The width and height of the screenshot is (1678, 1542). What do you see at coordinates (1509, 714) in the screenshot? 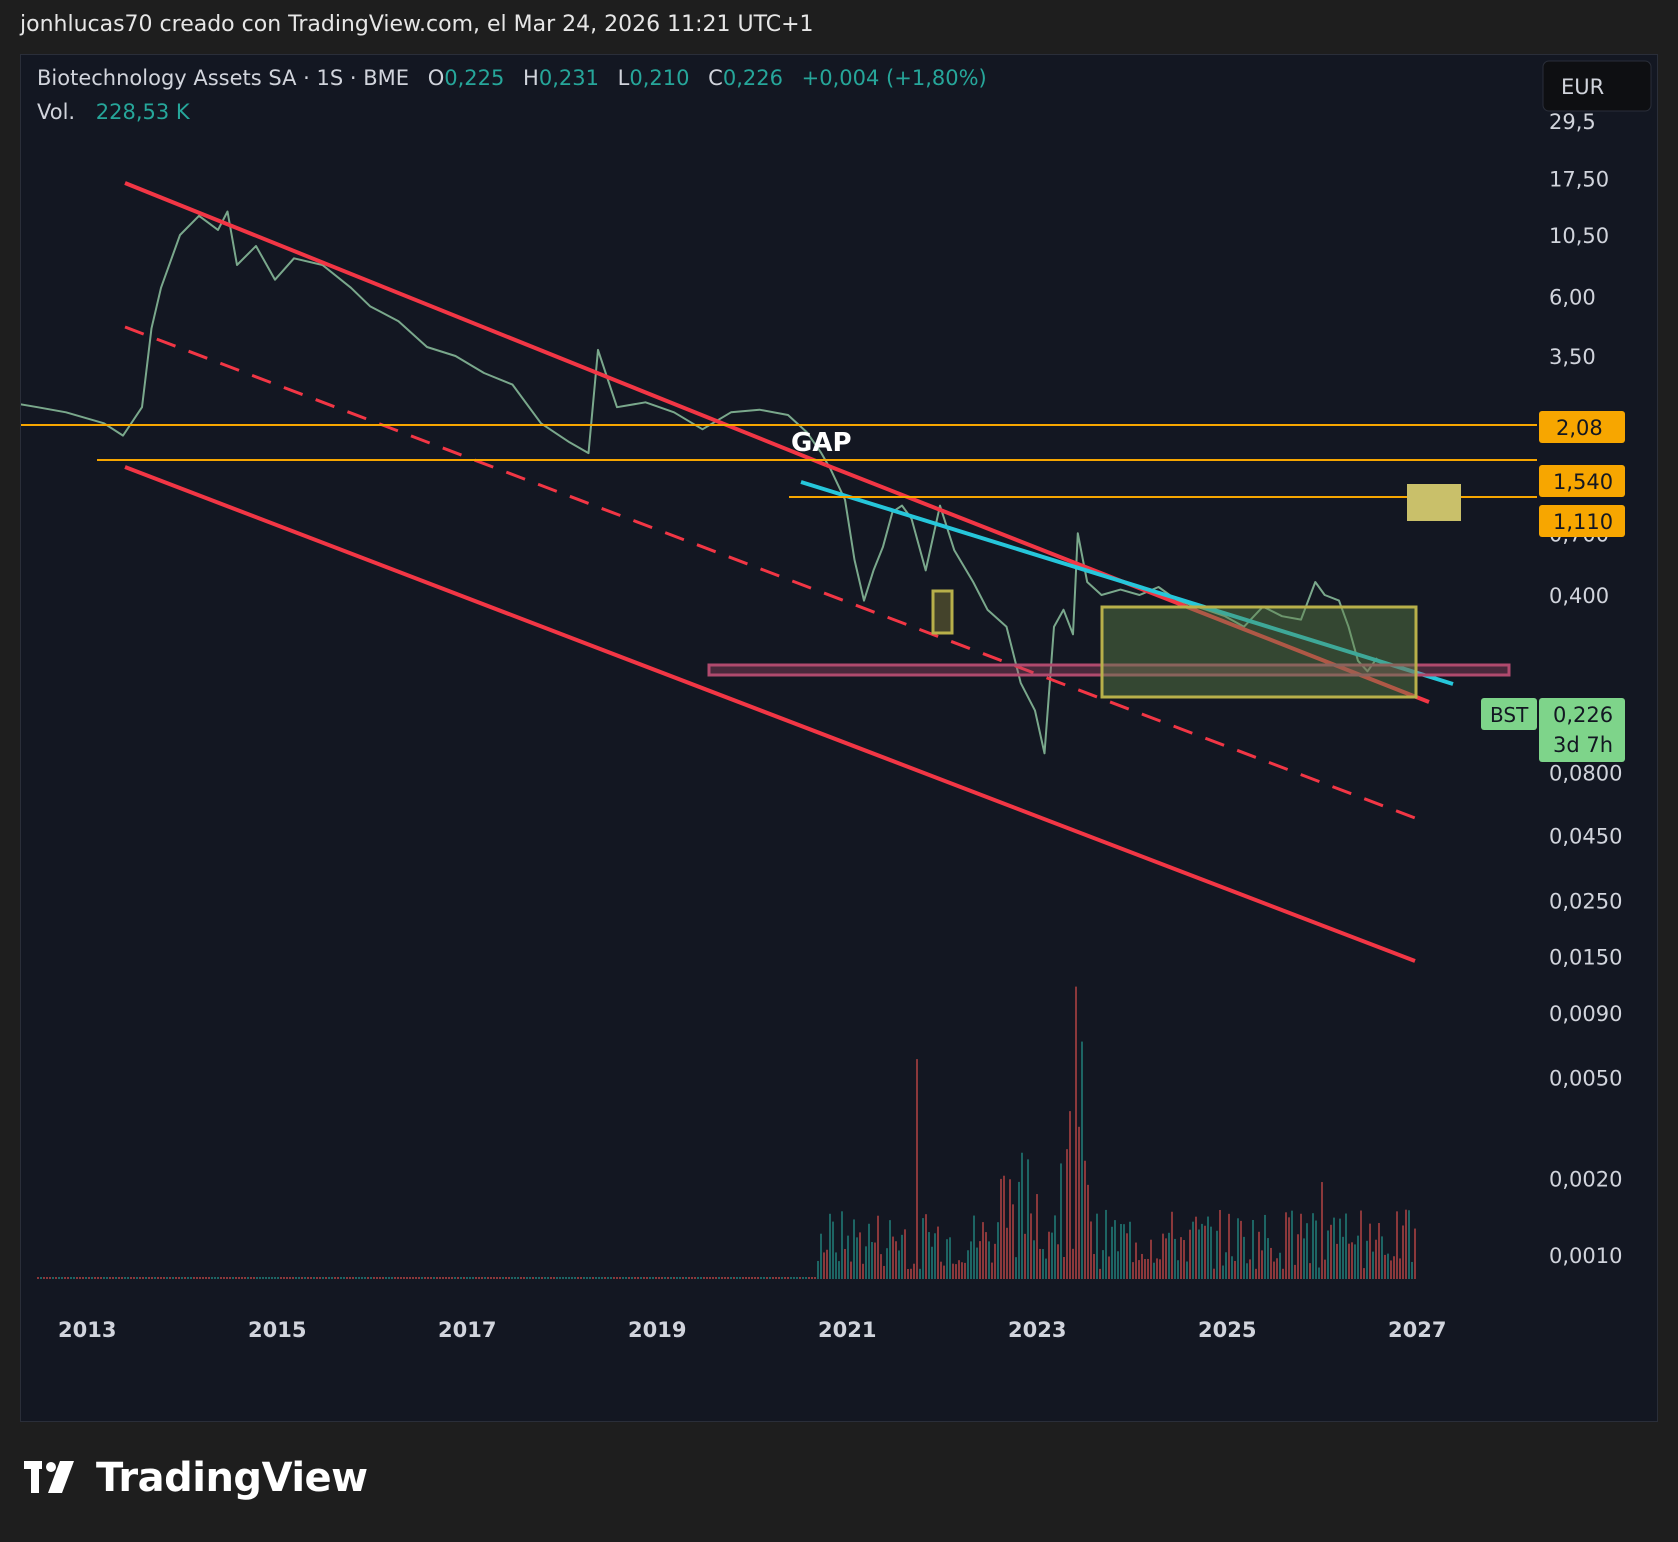
I see `symbol-badge: BST` at bounding box center [1509, 714].